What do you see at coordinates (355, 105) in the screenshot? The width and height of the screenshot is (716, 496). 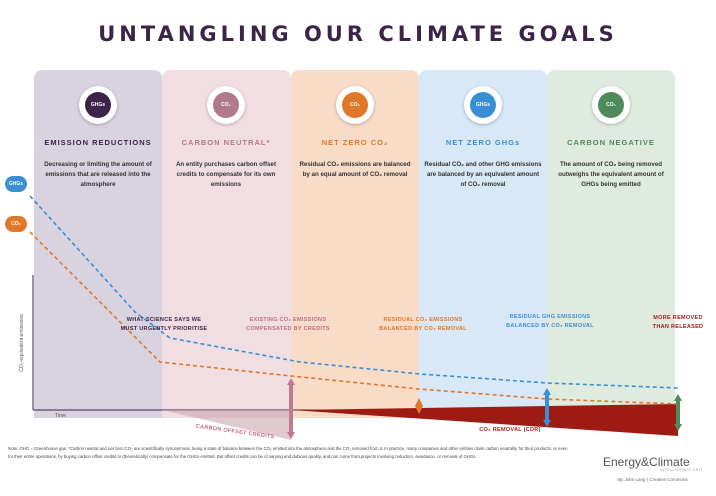 I see `co2-balance-icon: CO₂` at bounding box center [355, 105].